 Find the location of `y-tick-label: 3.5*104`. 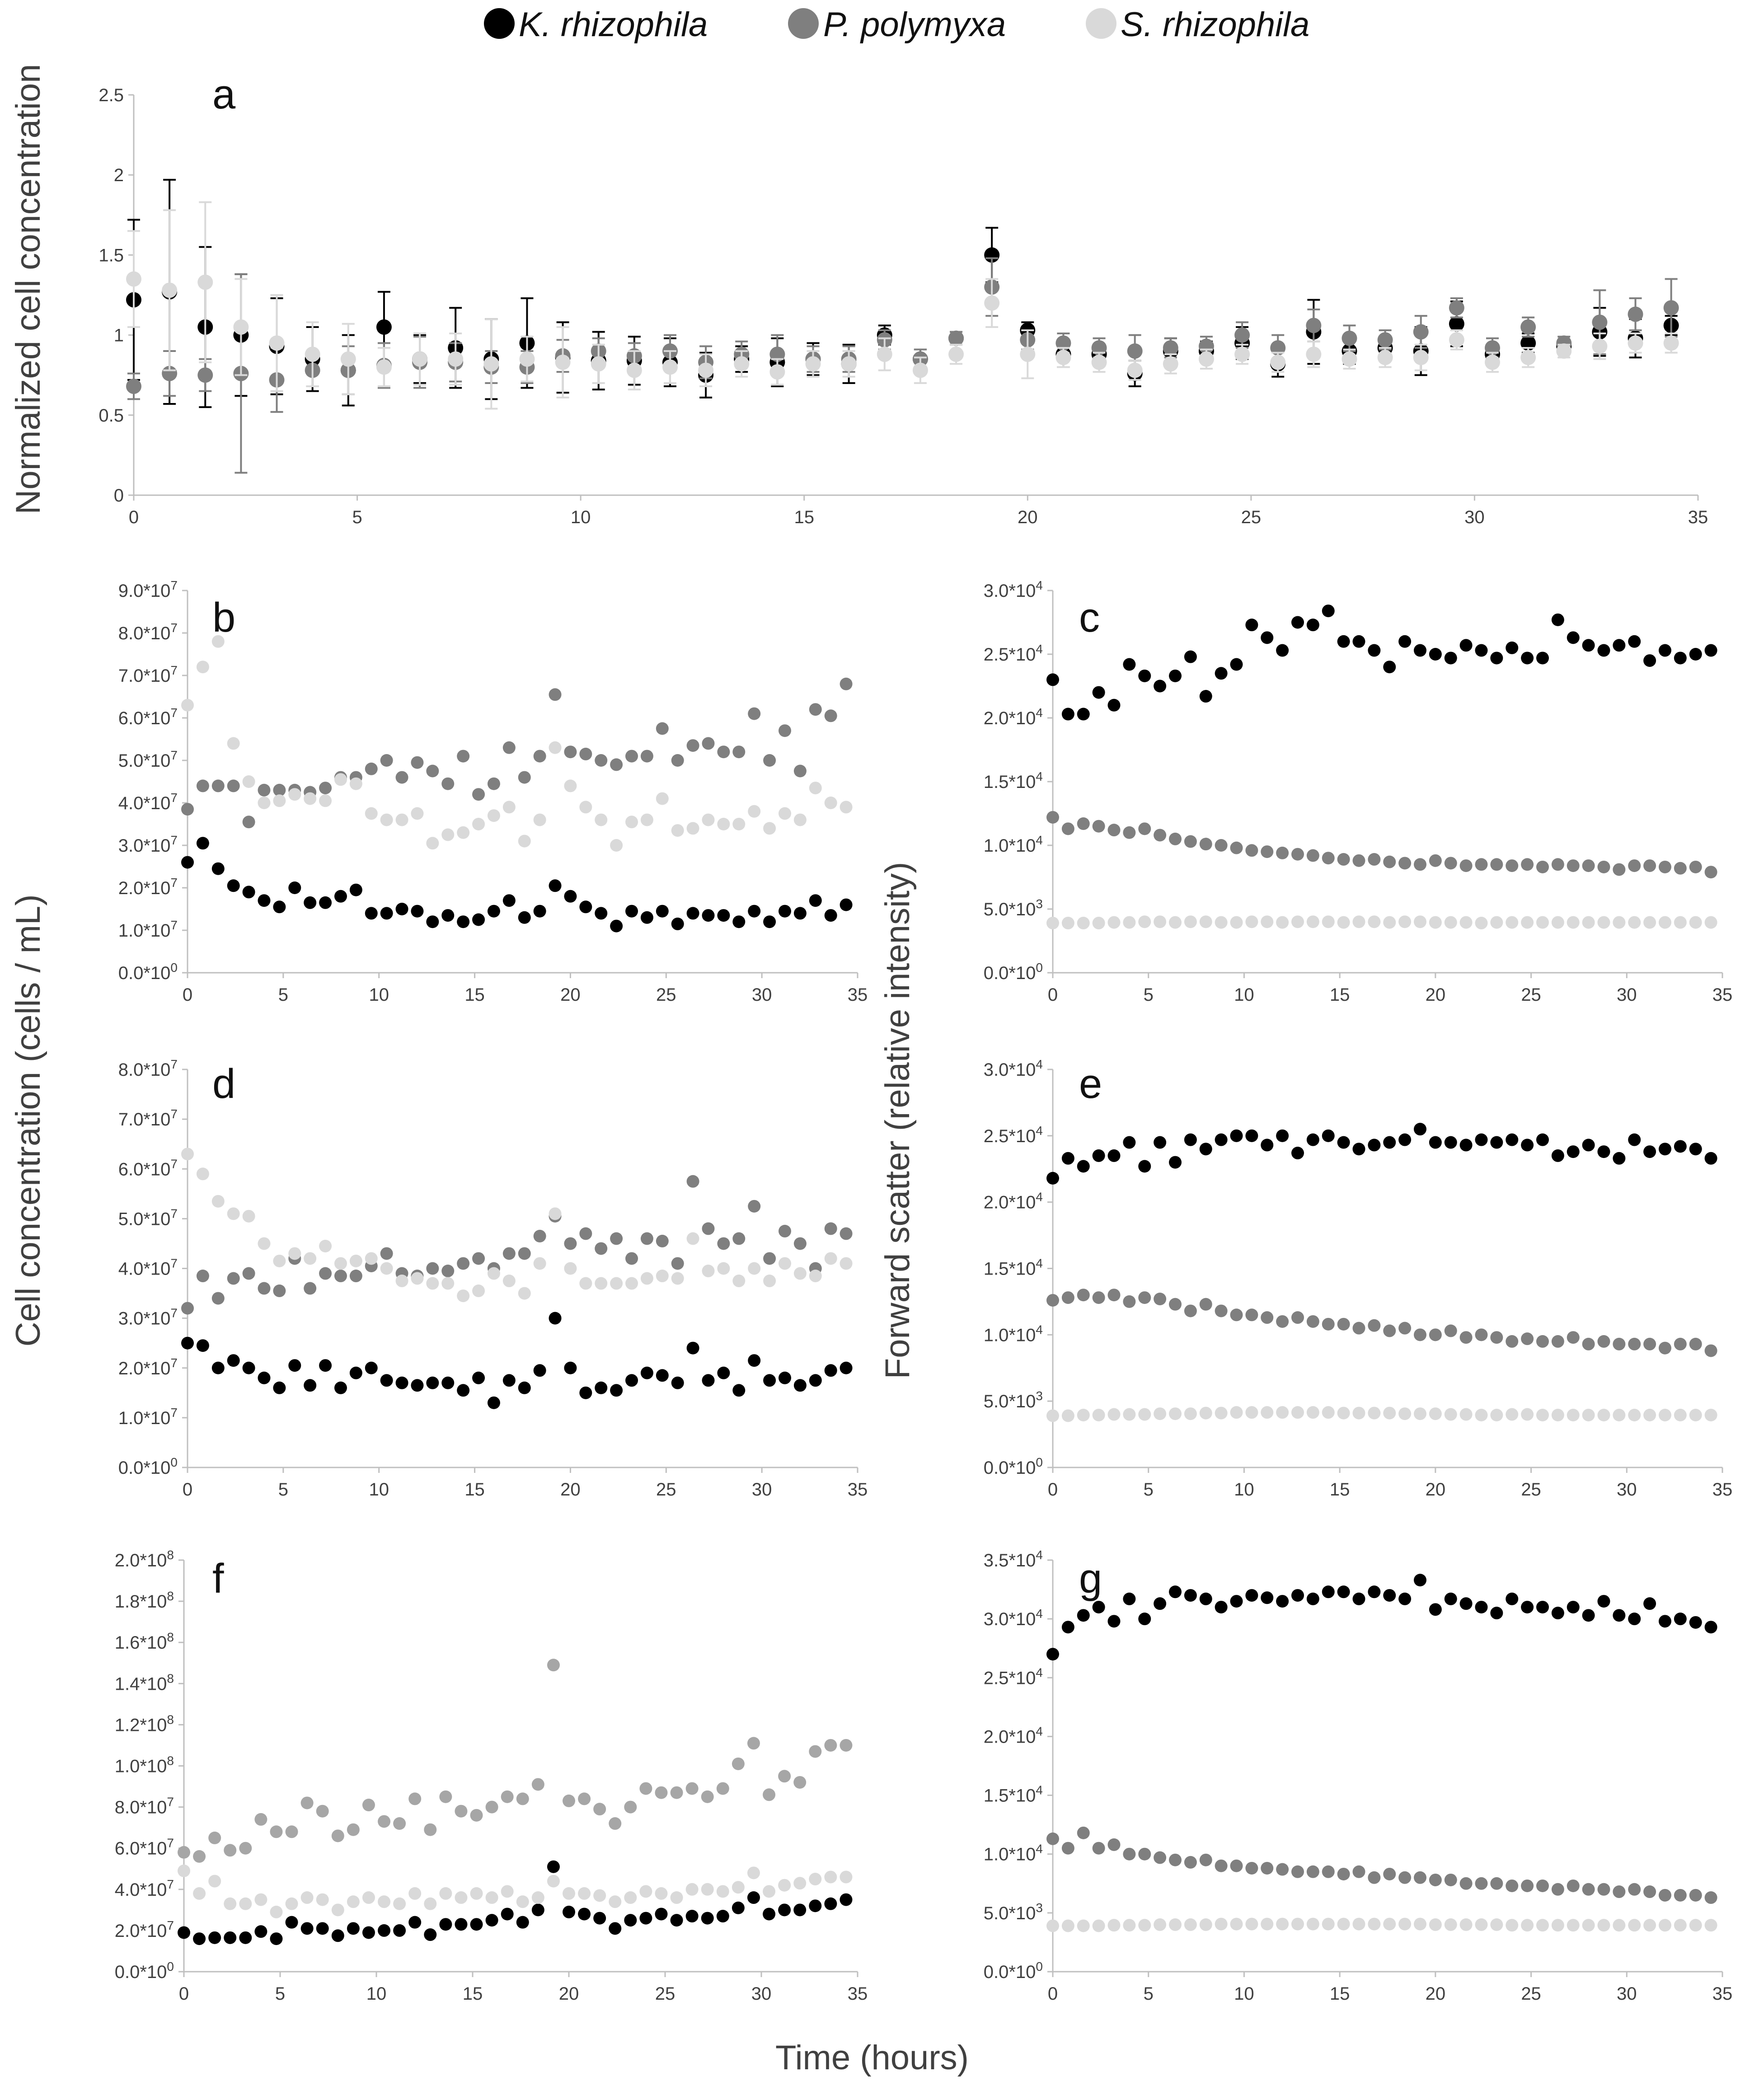

y-tick-label: 3.5*104 is located at coordinates (1013, 1559).